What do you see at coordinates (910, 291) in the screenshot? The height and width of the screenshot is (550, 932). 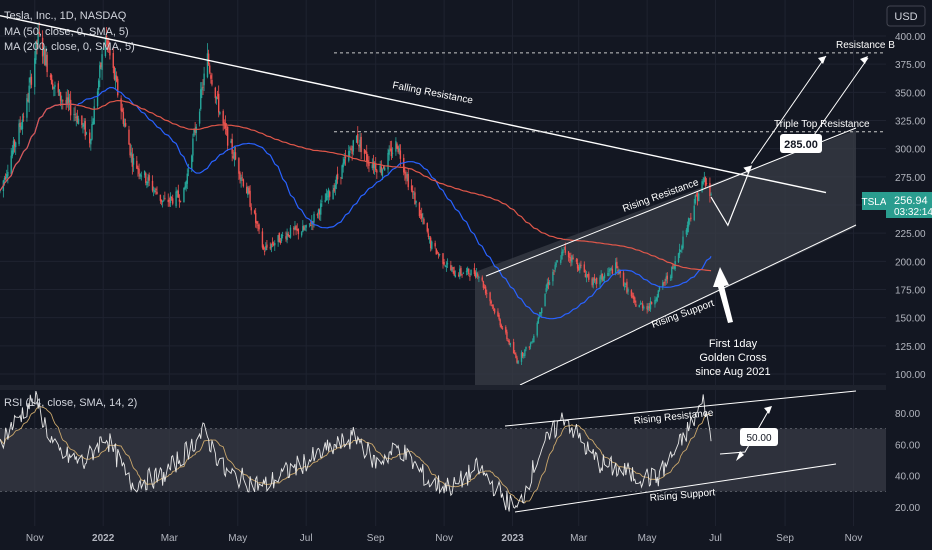 I see `price-tick-label: 175.00` at bounding box center [910, 291].